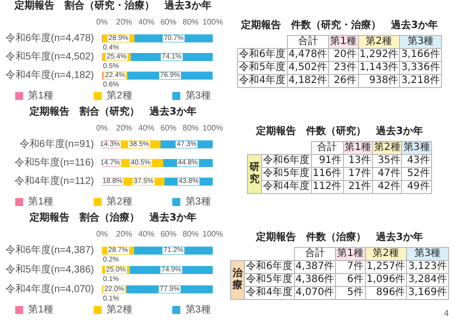  What do you see at coordinates (345, 67) in the screenshot?
I see `text: 23件` at bounding box center [345, 67].